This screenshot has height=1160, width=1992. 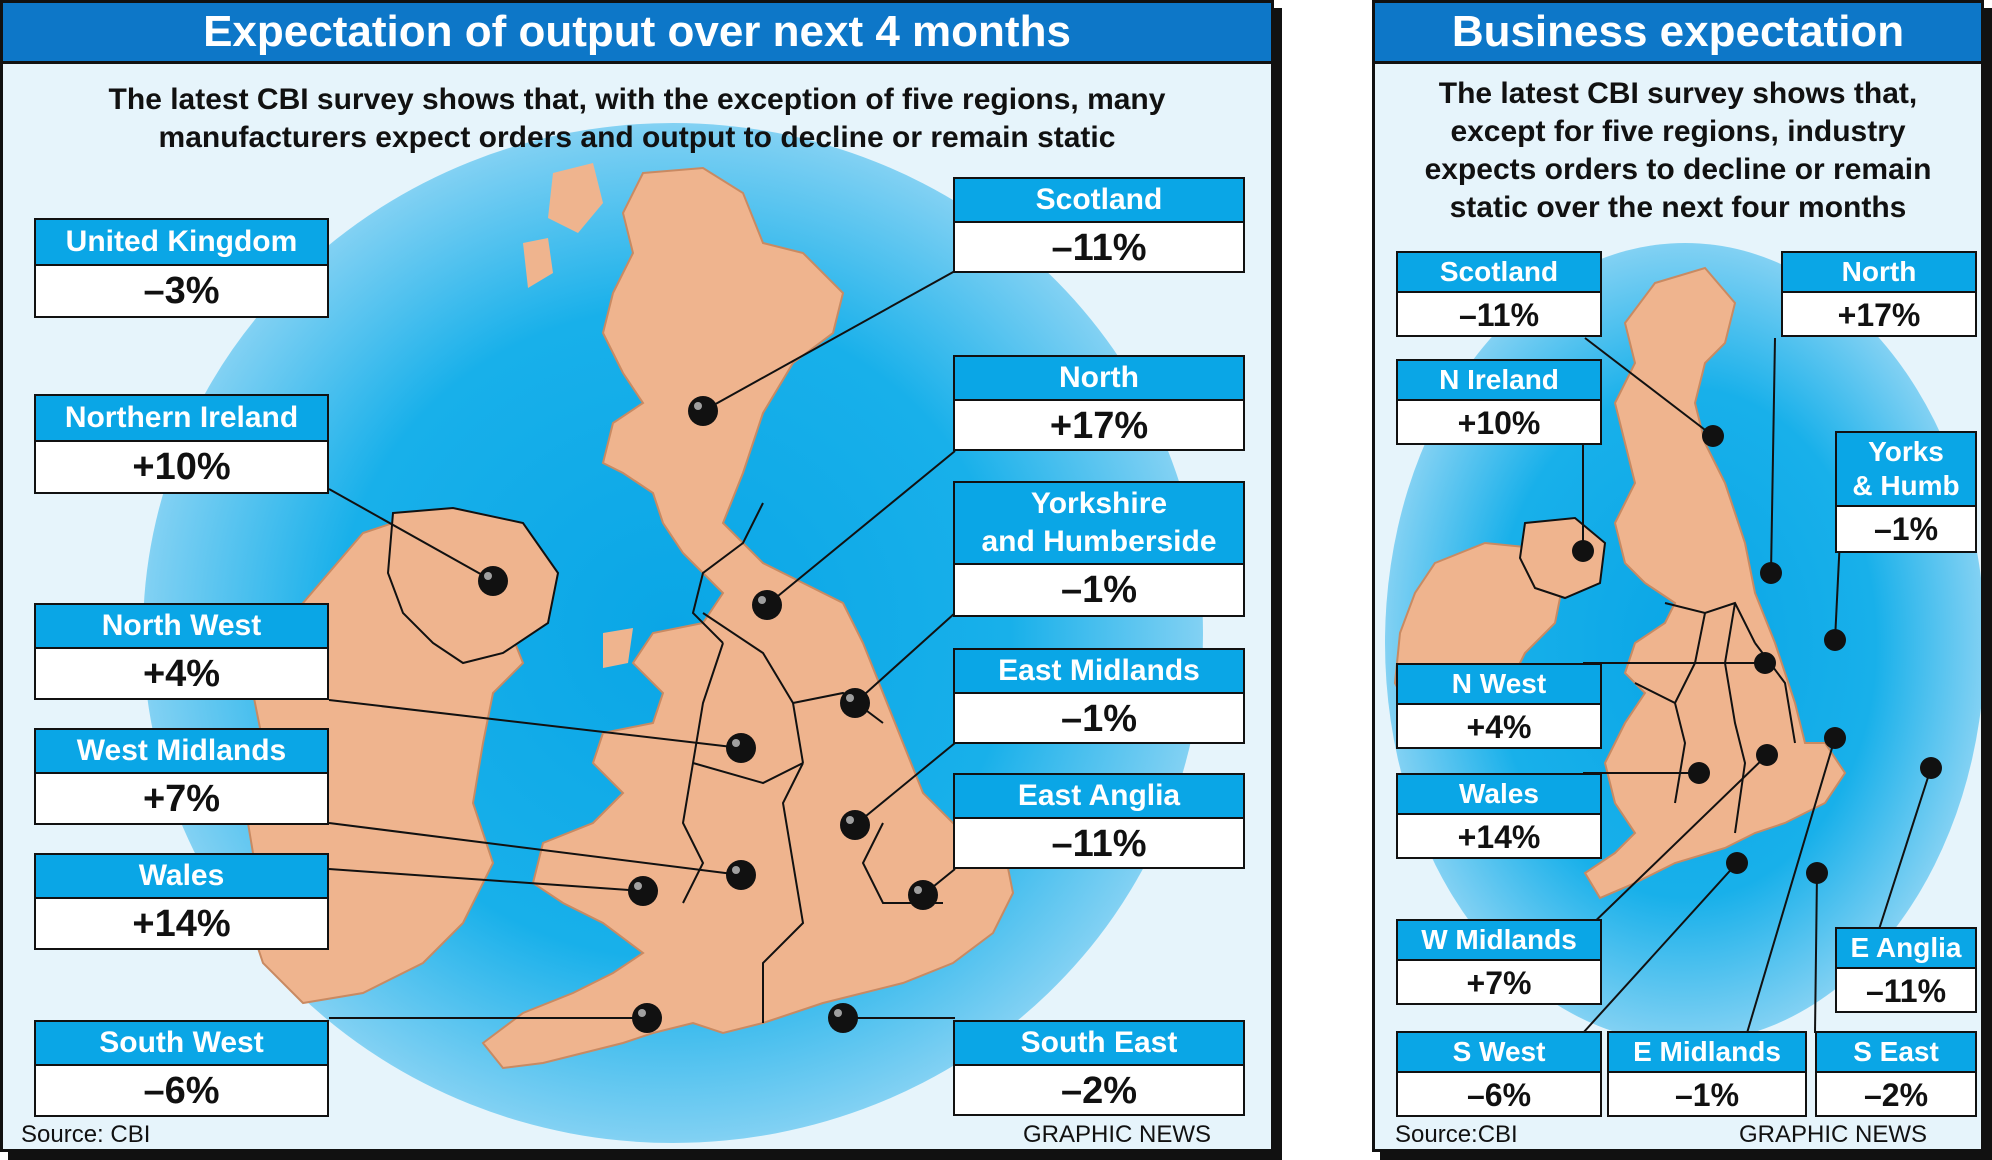 I want to click on marker-west-midlands, so click(x=741, y=875).